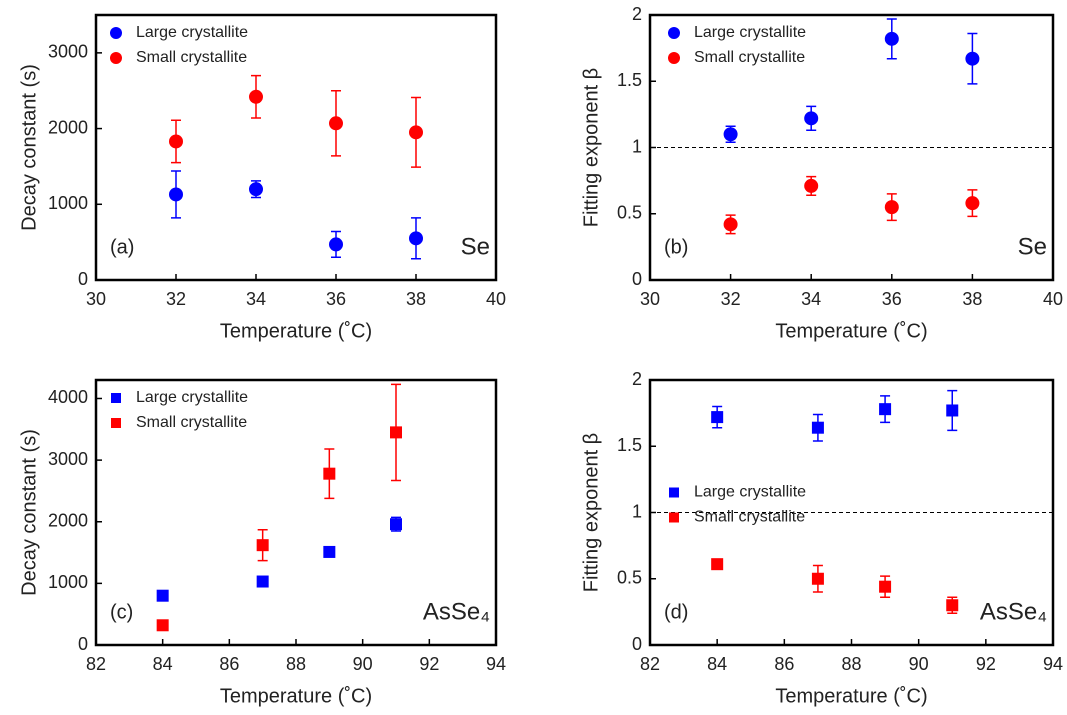 The image size is (1067, 715). I want to click on y-tick-label: 0.5, so click(629, 213).